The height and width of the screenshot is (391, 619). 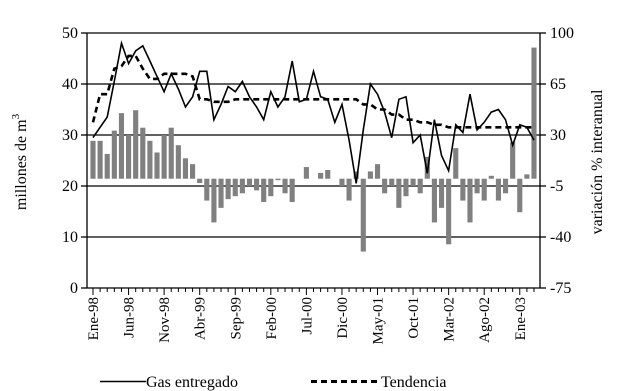 I want to click on x-tick-label: Jul-00, so click(x=307, y=316).